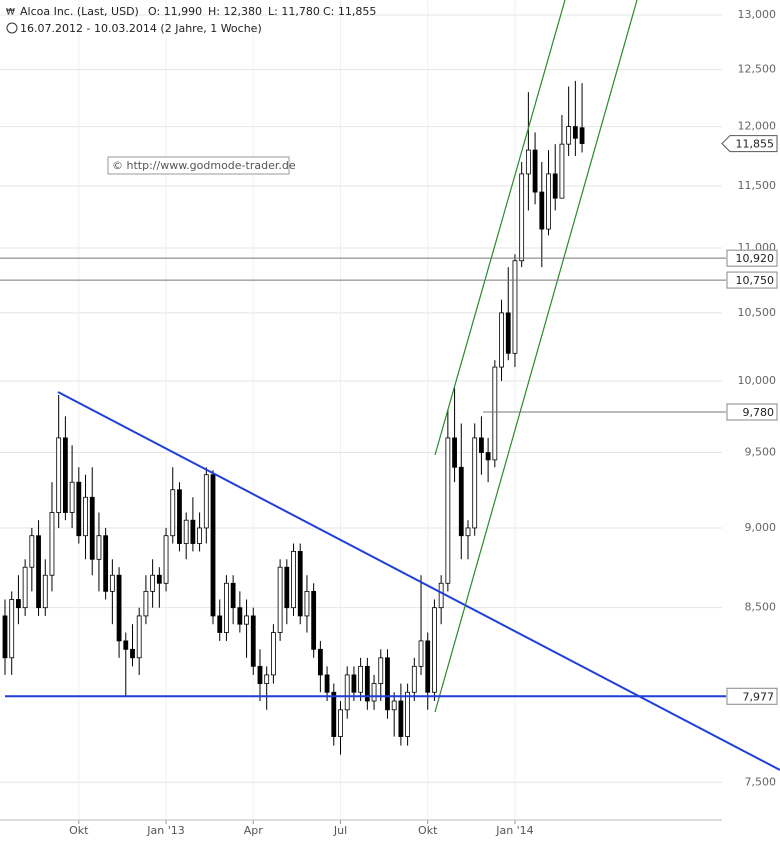 This screenshot has height=847, width=780. What do you see at coordinates (340, 830) in the screenshot?
I see `x-tick-label: Jul` at bounding box center [340, 830].